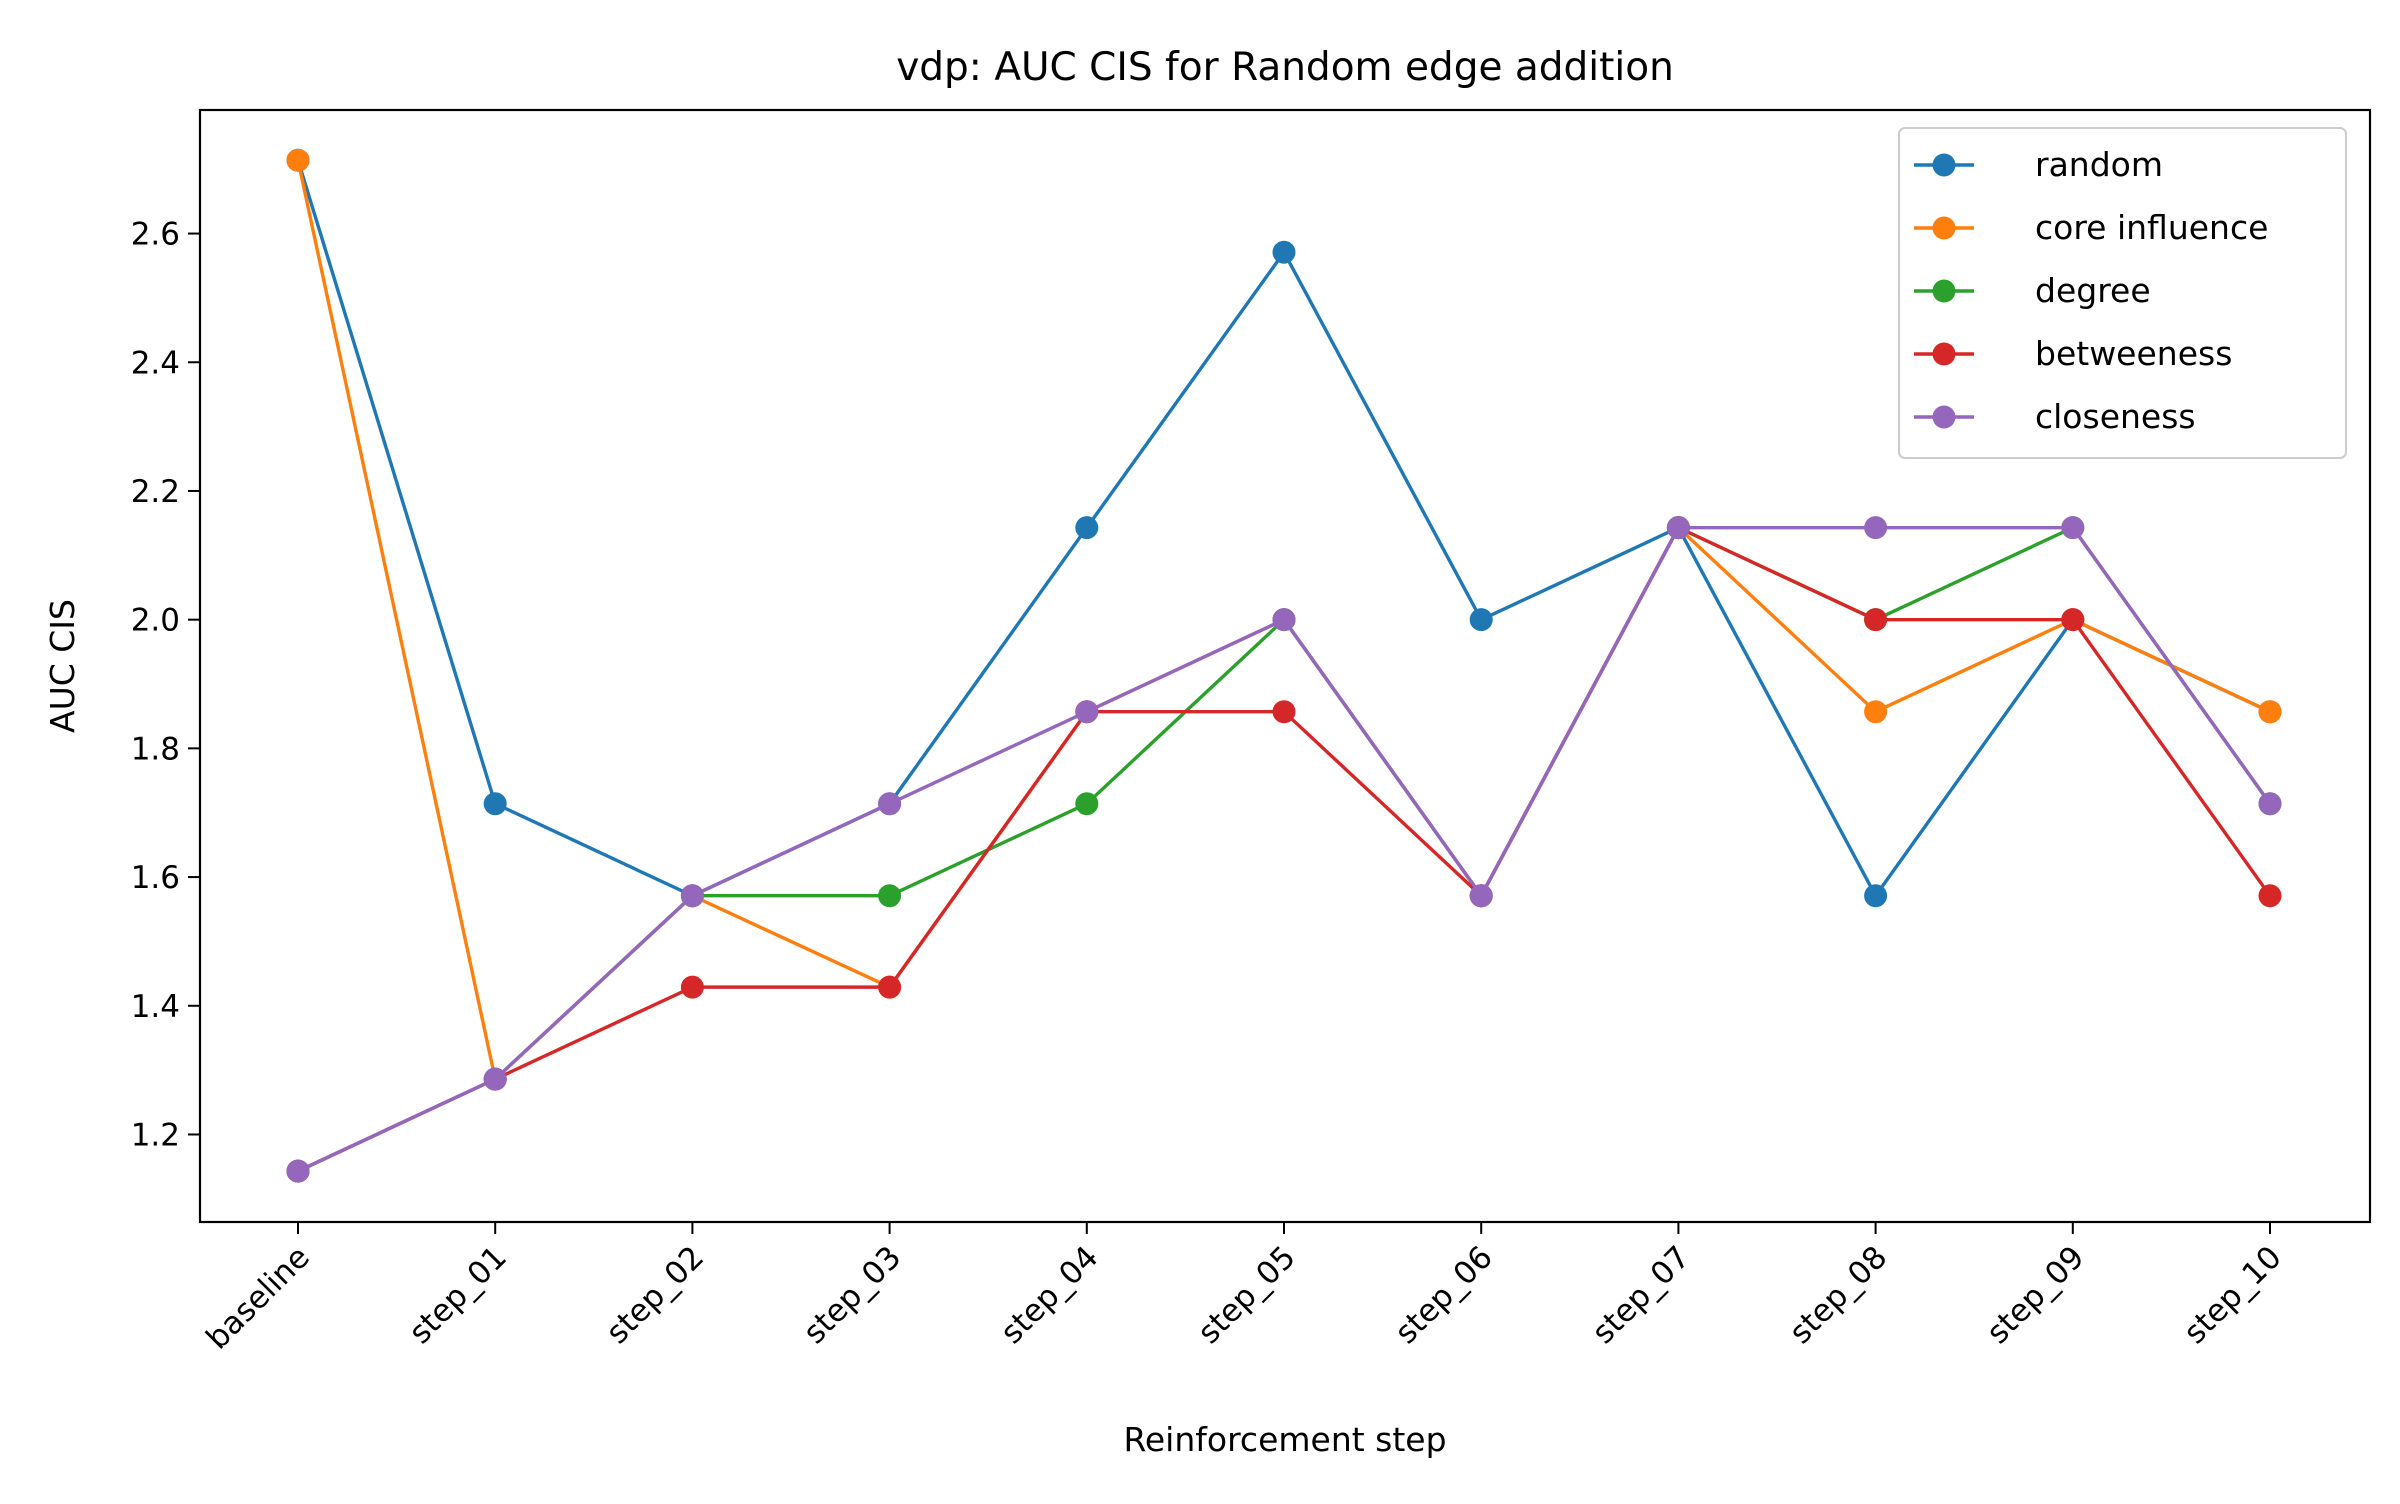 The width and height of the screenshot is (2400, 1504). Describe the element at coordinates (1444, 1295) in the screenshot. I see `x-tick-label: step_06` at that location.